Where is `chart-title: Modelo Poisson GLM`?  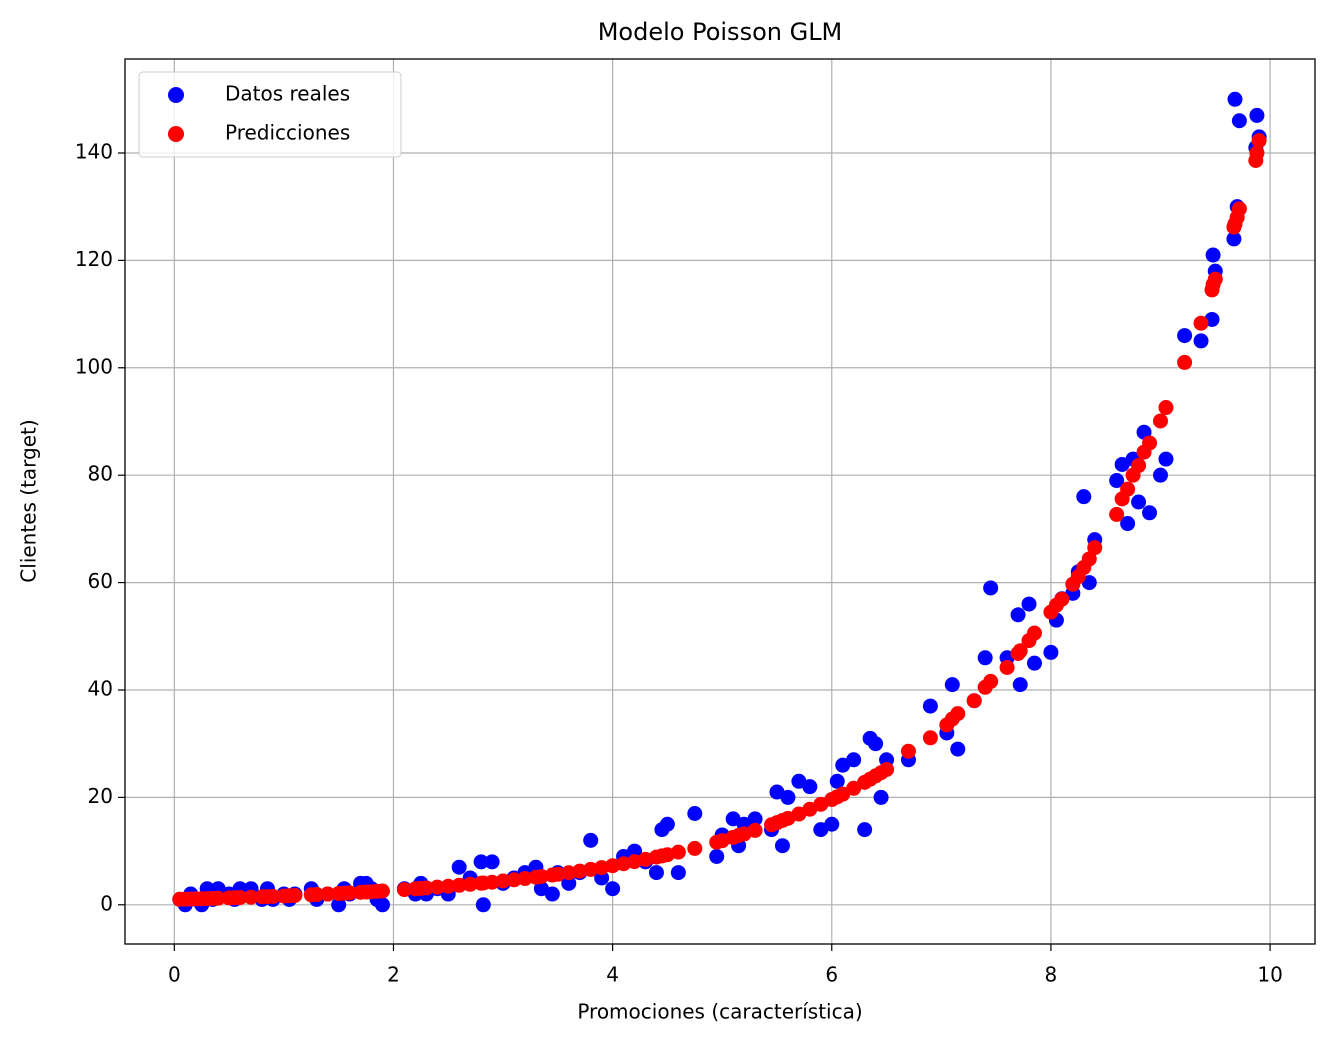 chart-title: Modelo Poisson GLM is located at coordinates (720, 32).